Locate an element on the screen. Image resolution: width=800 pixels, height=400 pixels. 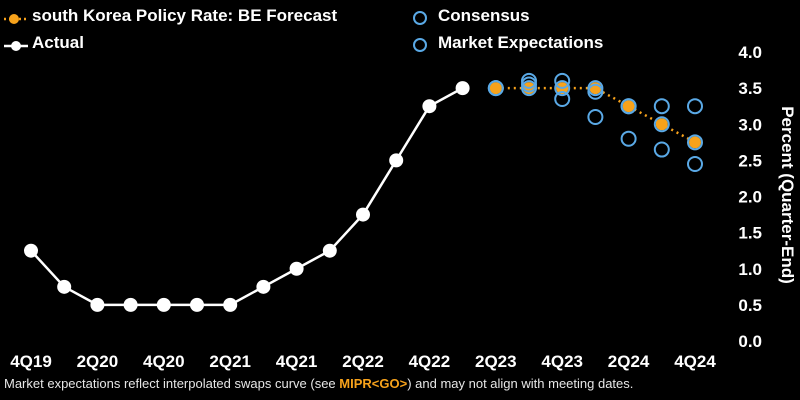
x-tick-label: 4Q21 is located at coordinates (297, 361).